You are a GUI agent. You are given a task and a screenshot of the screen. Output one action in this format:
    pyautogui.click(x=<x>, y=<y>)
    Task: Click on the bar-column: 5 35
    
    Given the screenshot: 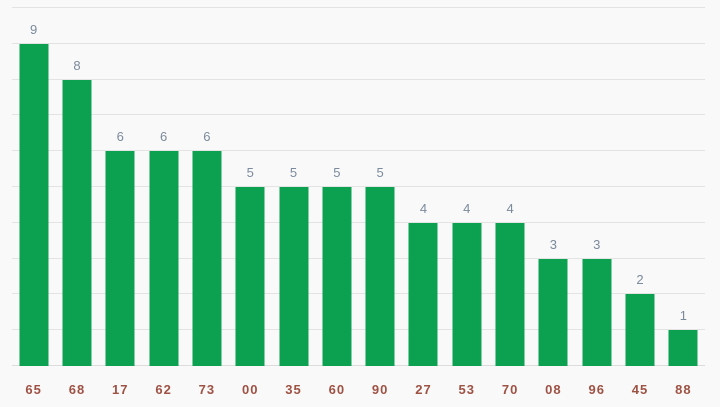 What is the action you would take?
    pyautogui.click(x=293, y=202)
    